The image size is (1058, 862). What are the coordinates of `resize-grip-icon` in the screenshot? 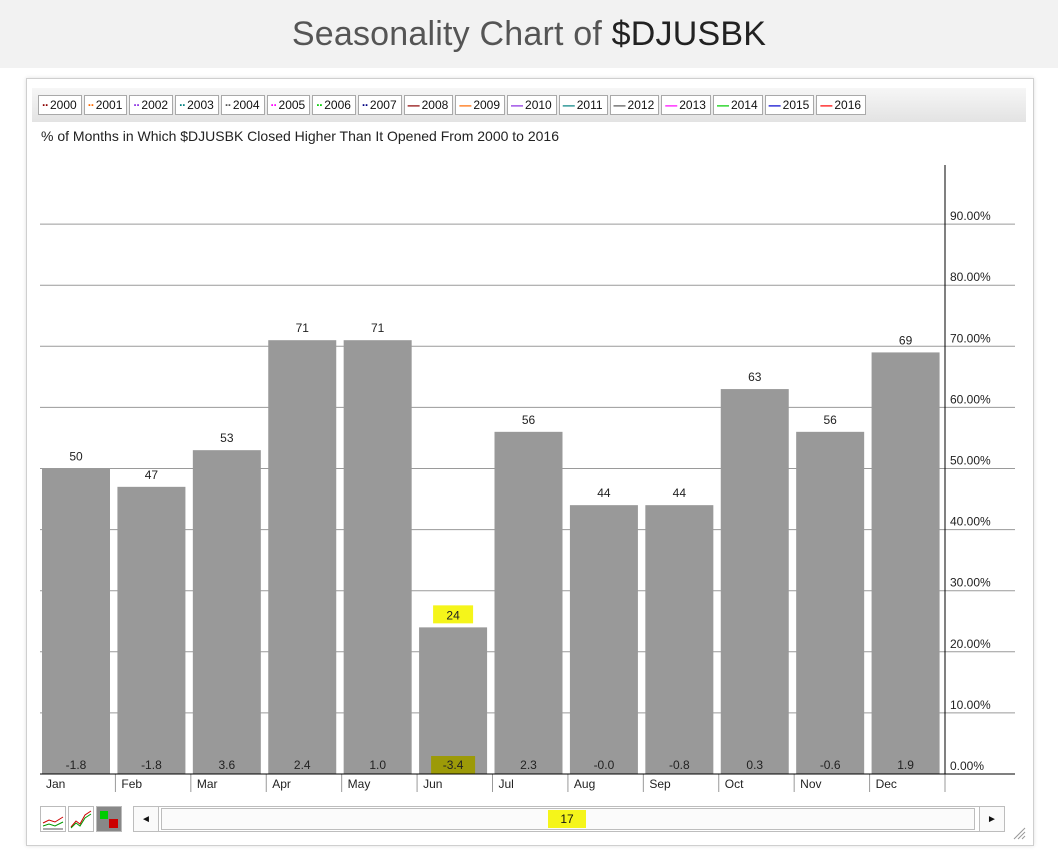 It's located at (1019, 833).